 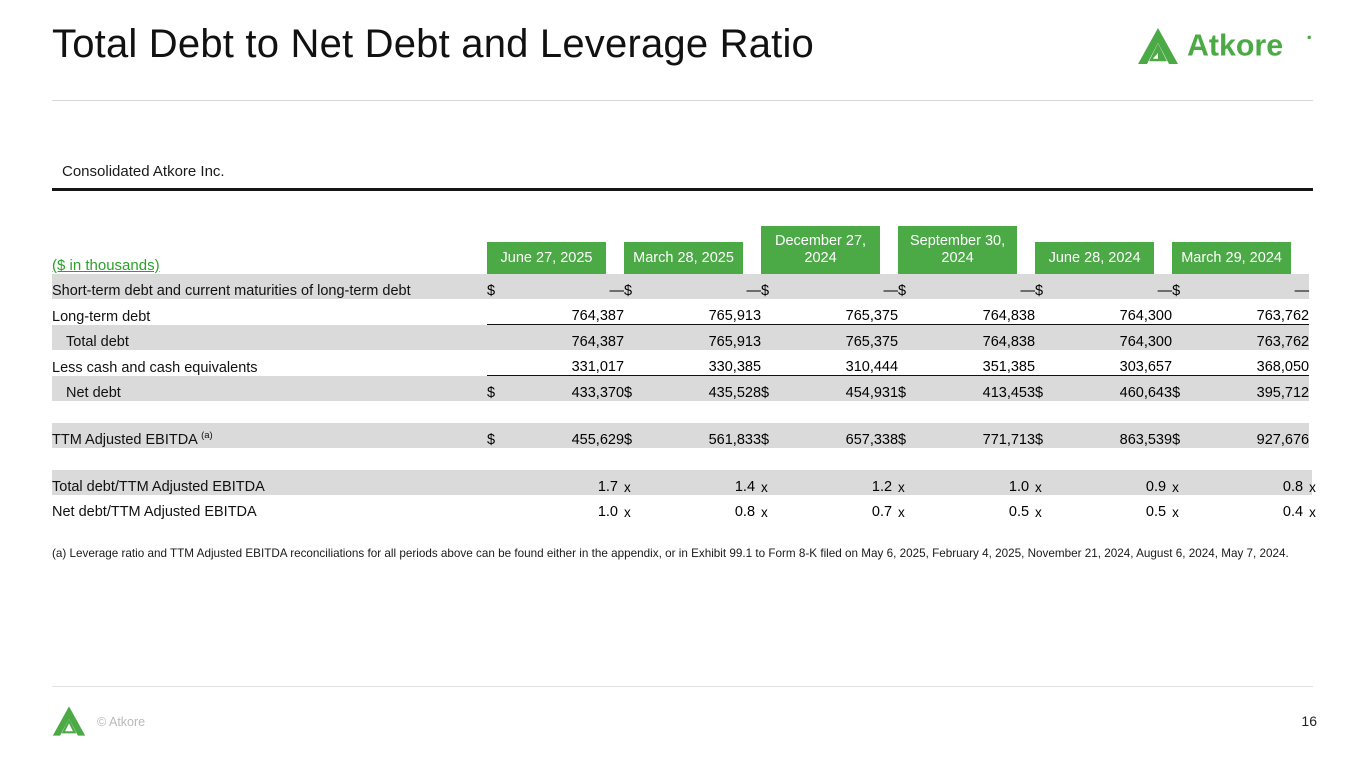 What do you see at coordinates (93, 393) in the screenshot?
I see `row-label: Net debt` at bounding box center [93, 393].